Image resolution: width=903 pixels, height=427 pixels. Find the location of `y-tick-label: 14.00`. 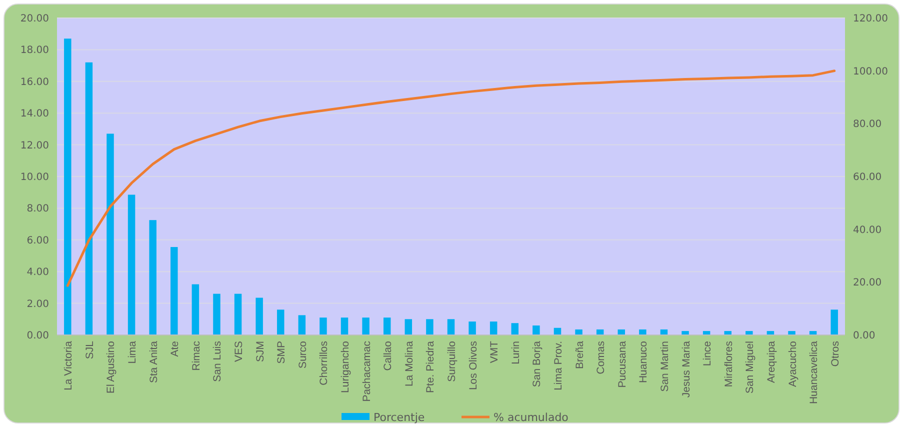

y-tick-label: 14.00 is located at coordinates (34, 114).